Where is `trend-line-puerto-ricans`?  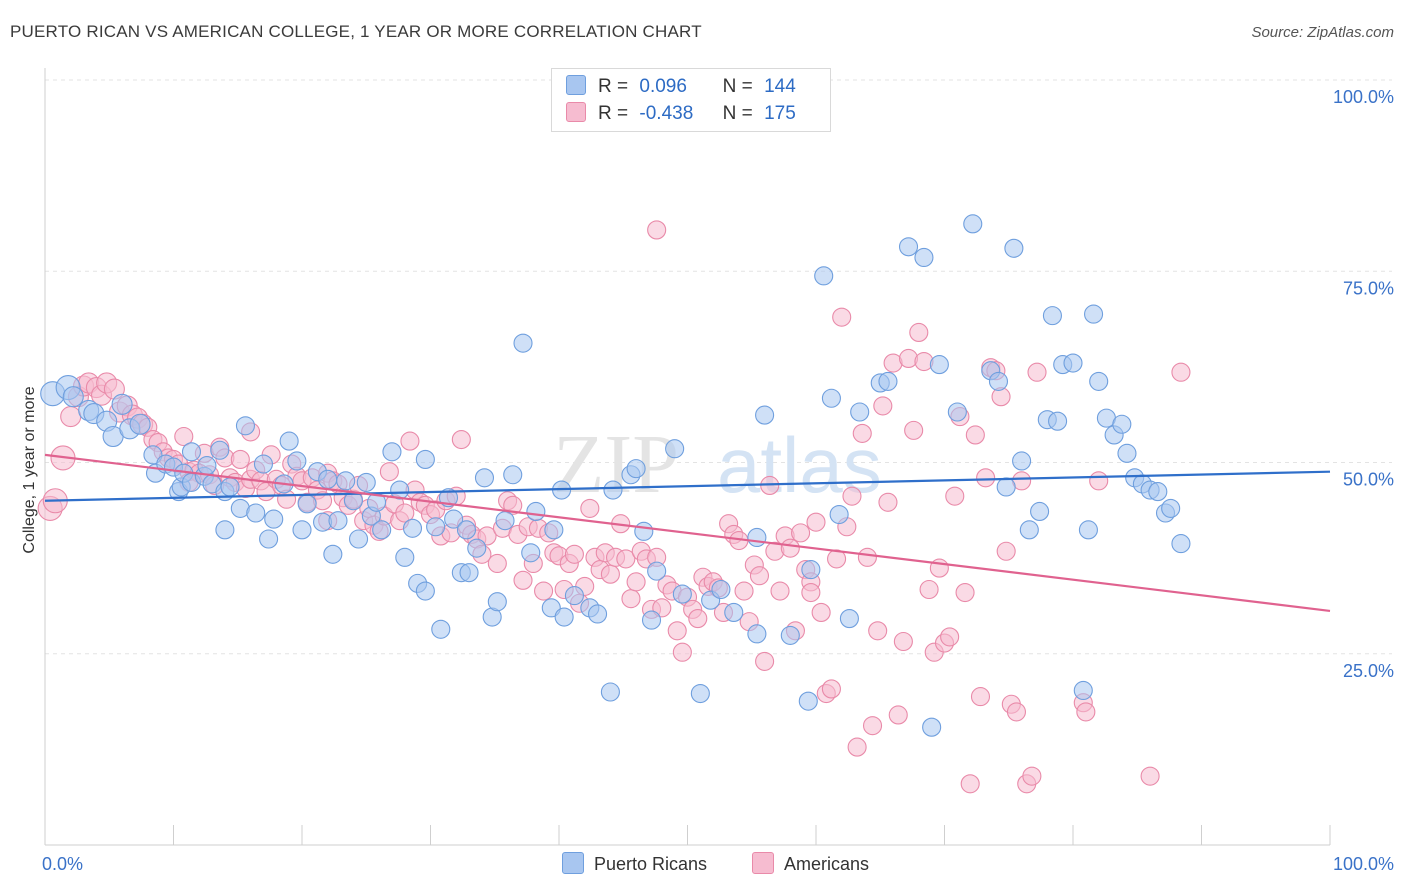 trend-line-puerto-ricans is located at coordinates (687, 486).